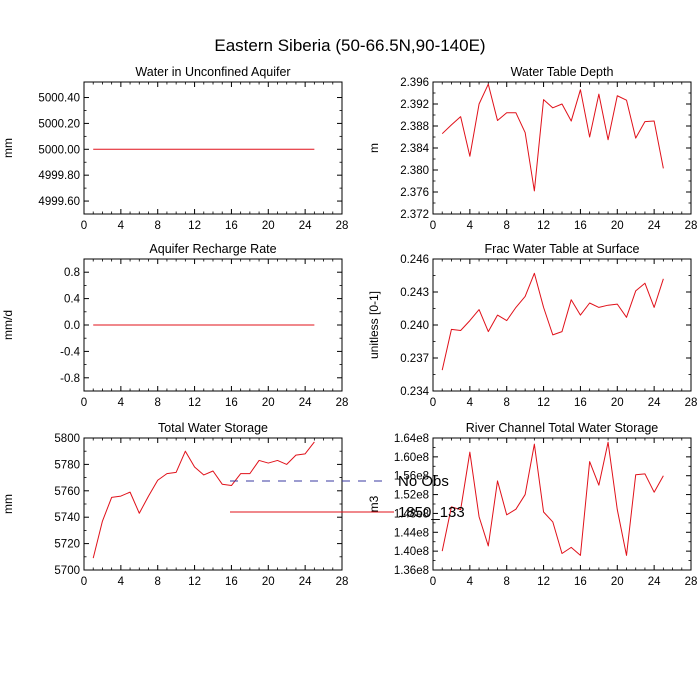 This screenshot has width=700, height=700. I want to click on panel-4-ylabel: unitless [0-1], so click(374, 325).